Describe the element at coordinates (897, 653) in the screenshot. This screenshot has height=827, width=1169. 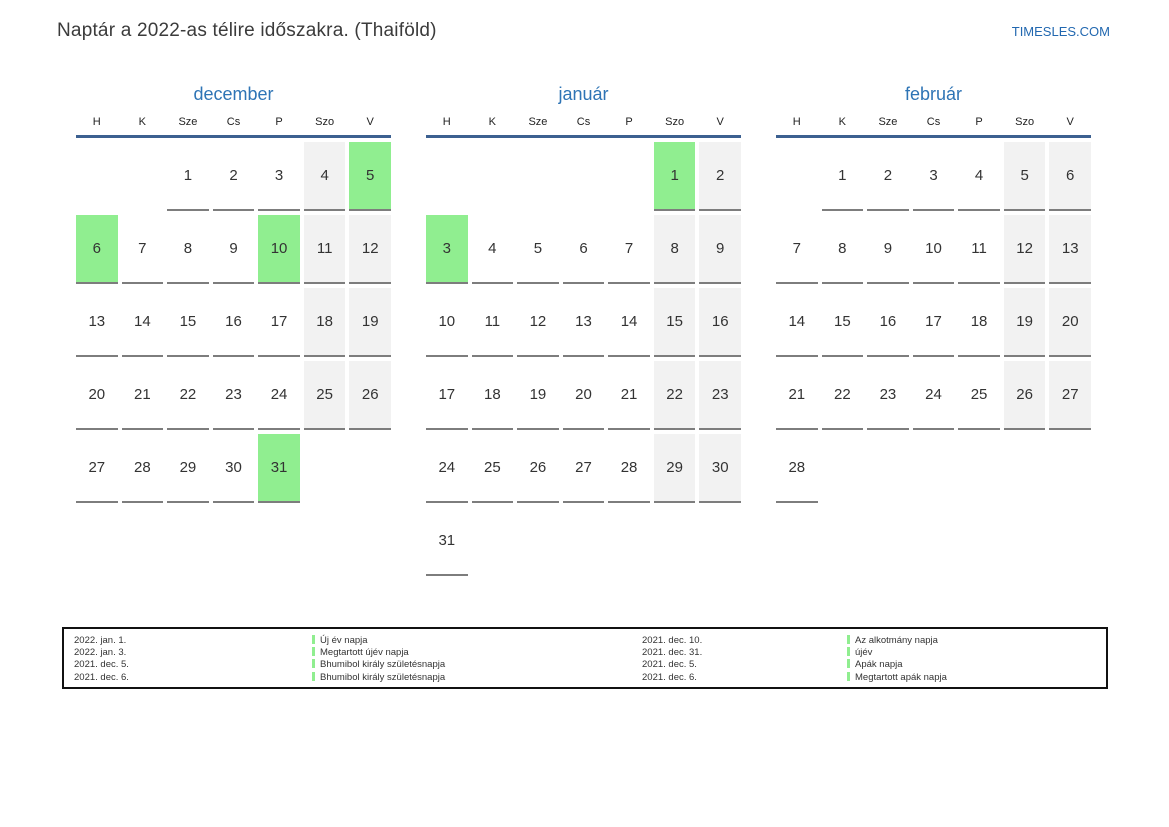
I see `legend-entry: újév` at that location.